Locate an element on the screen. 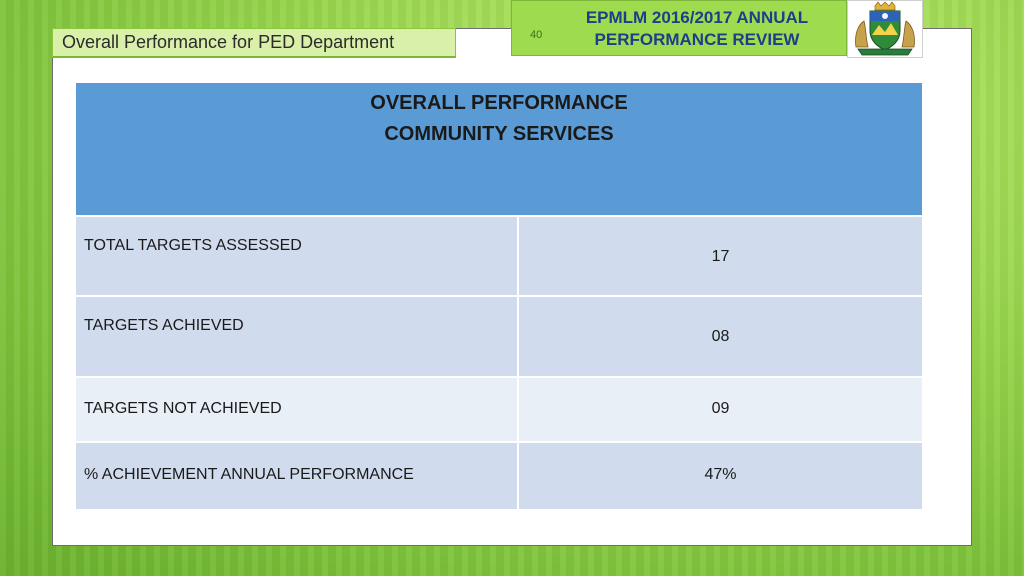 The width and height of the screenshot is (1024, 576). table-row: TOTAL TARGETS ASSESSED 17 is located at coordinates (499, 255).